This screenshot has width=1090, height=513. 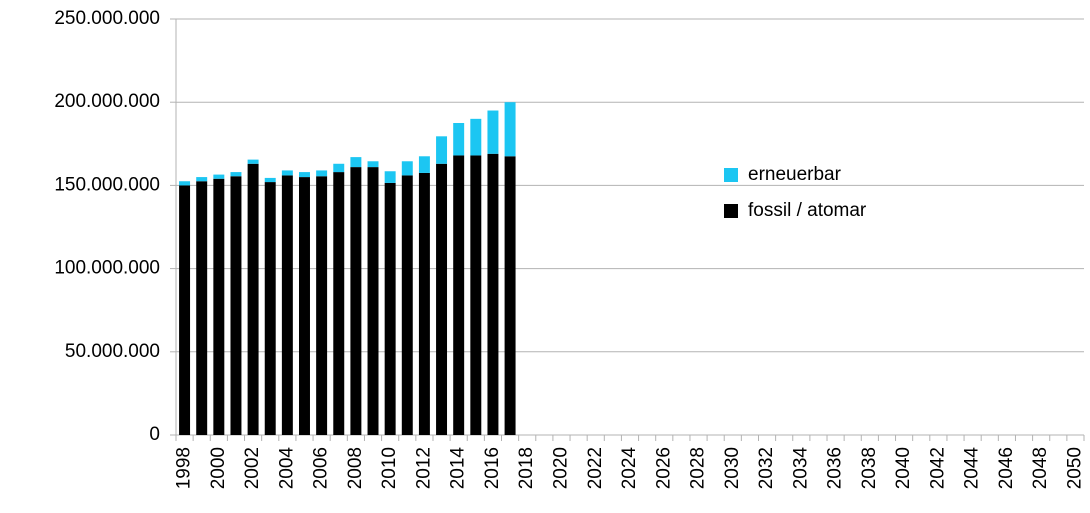 I want to click on x-tick-label: 2050, so click(x=1074, y=468).